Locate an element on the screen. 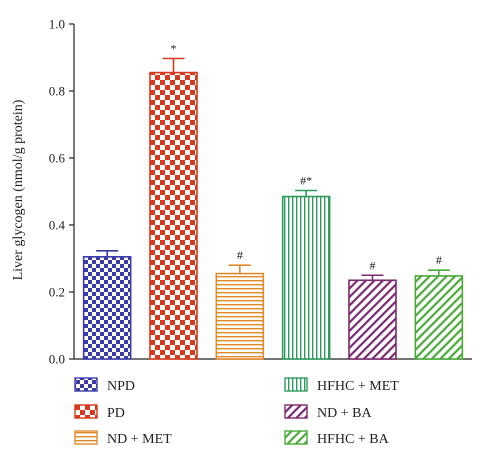 This screenshot has width=500, height=462. legend-label: ND + BA is located at coordinates (344, 413).